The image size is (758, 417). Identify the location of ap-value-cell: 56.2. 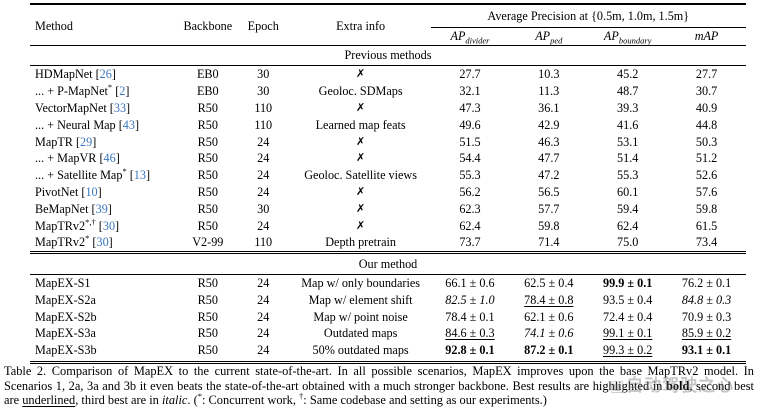
(470, 191).